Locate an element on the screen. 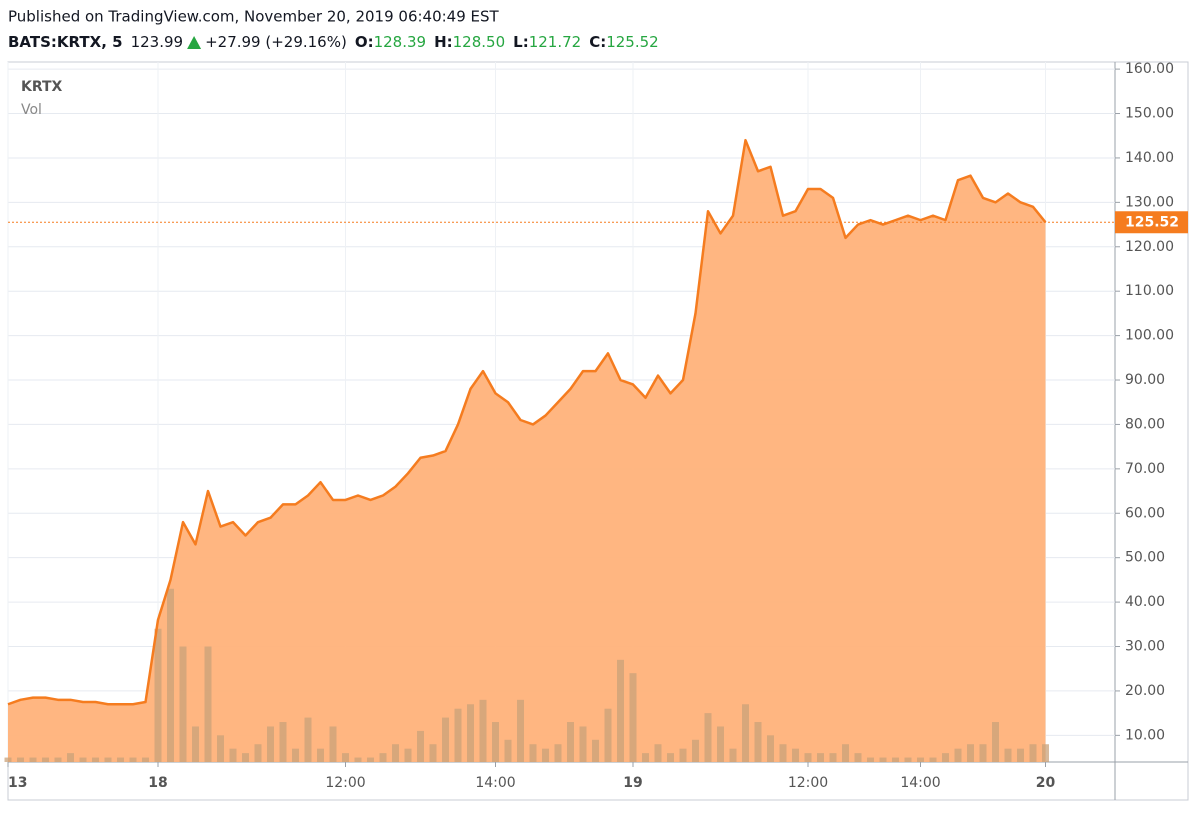 The height and width of the screenshot is (815, 1200). x-tick-label: 20 is located at coordinates (1046, 783).